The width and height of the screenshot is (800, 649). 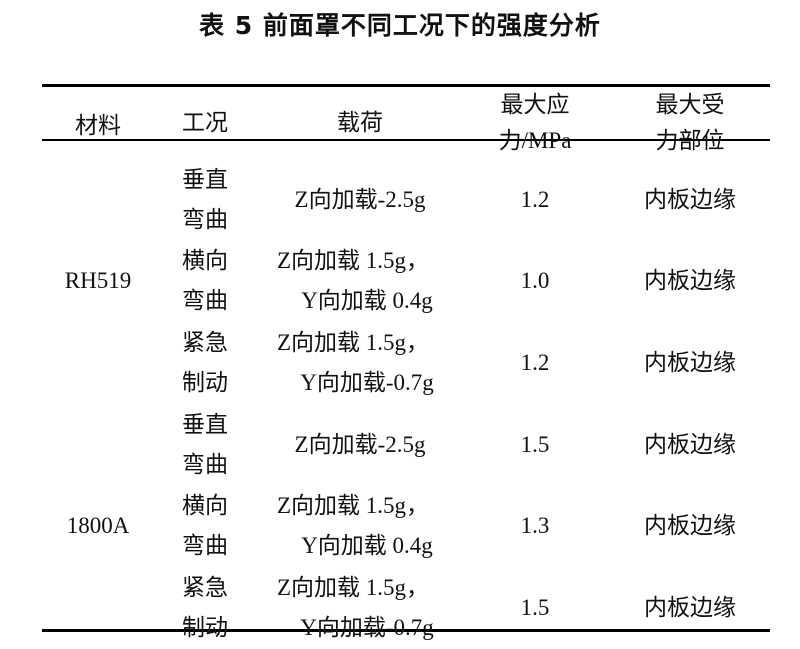 I want to click on header-stress-line: 最大应, so click(x=535, y=104).